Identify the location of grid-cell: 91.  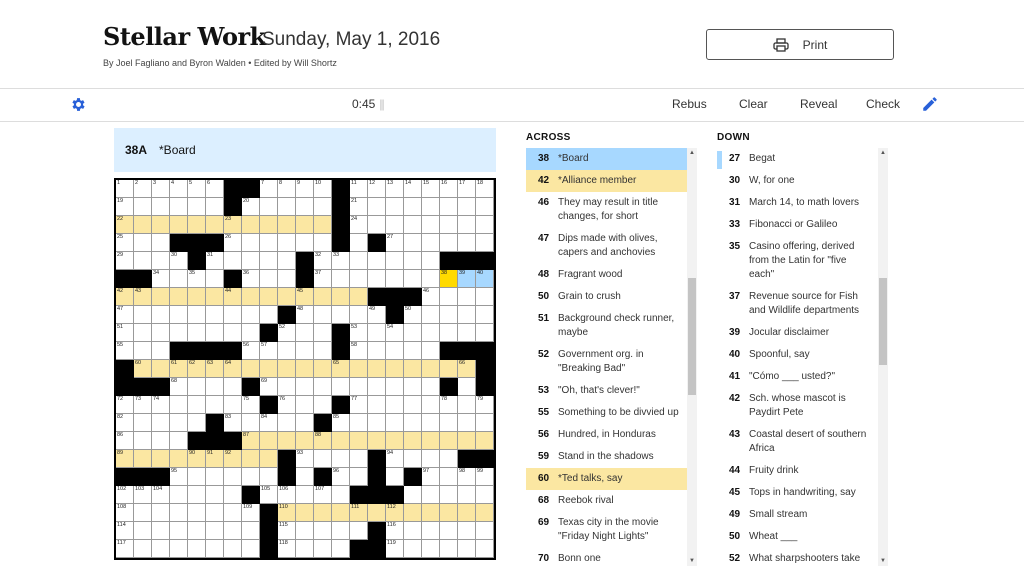
(215, 459).